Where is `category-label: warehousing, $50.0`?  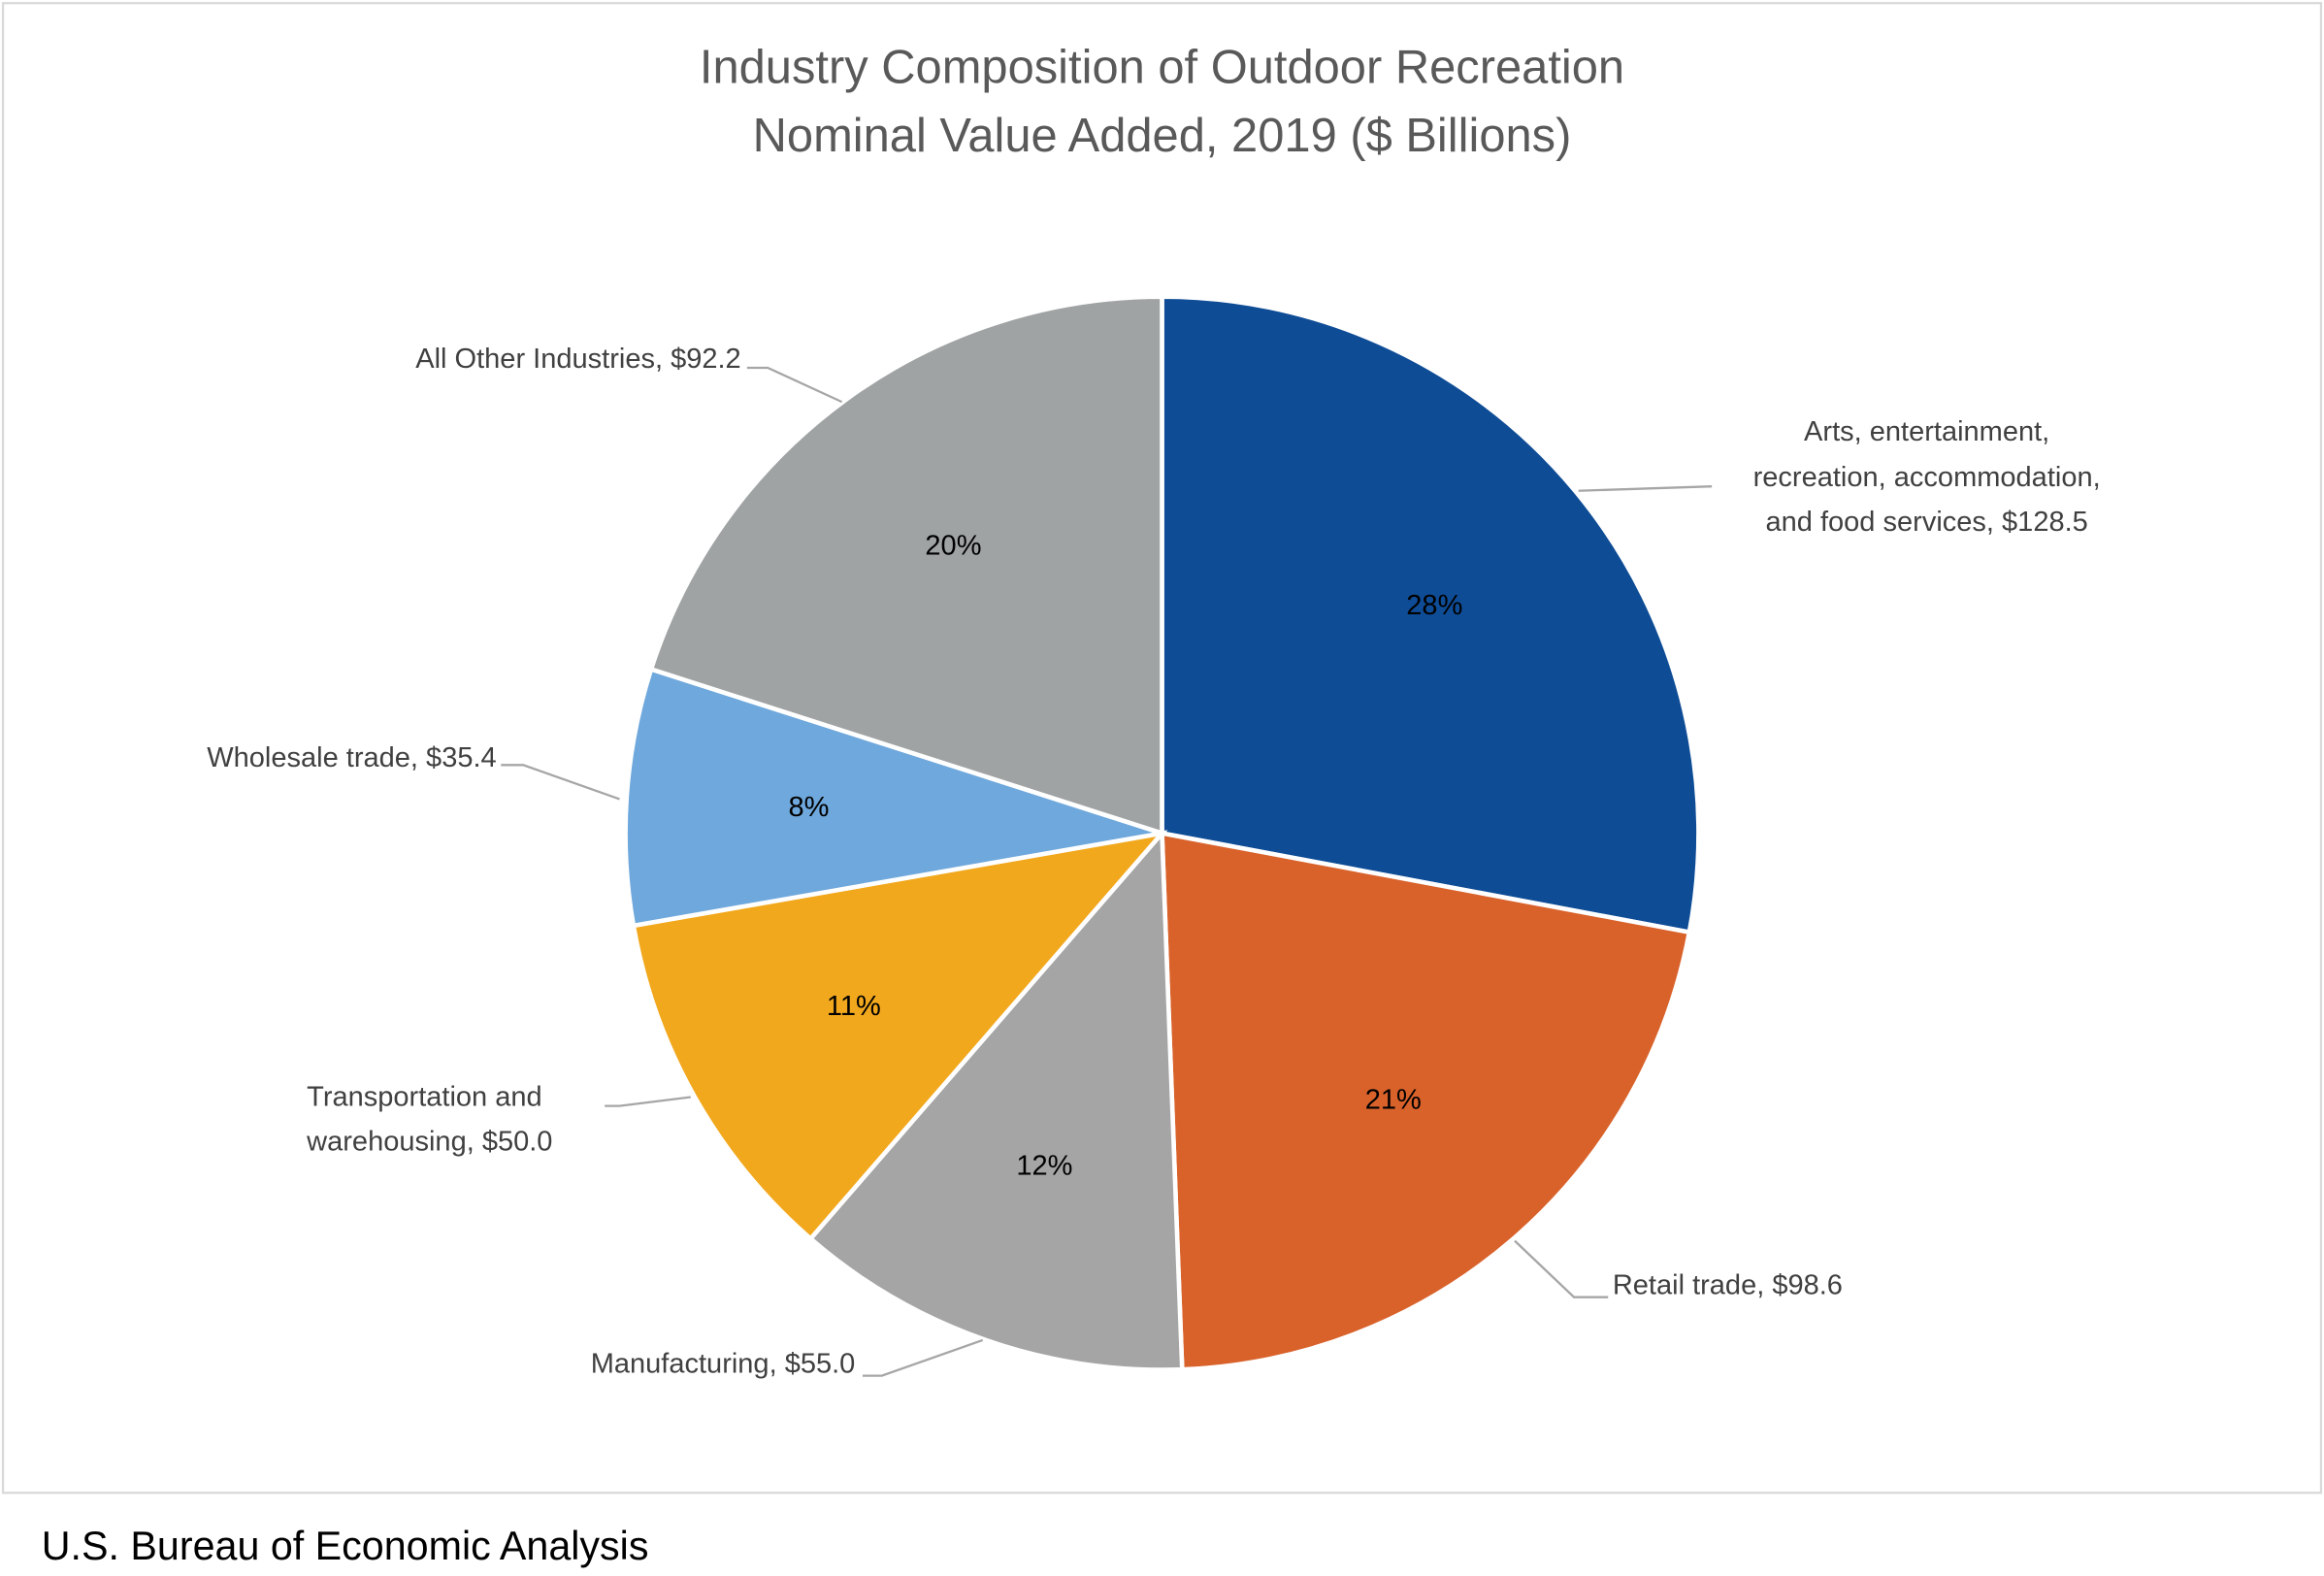
category-label: warehousing, $50.0 is located at coordinates (429, 1142).